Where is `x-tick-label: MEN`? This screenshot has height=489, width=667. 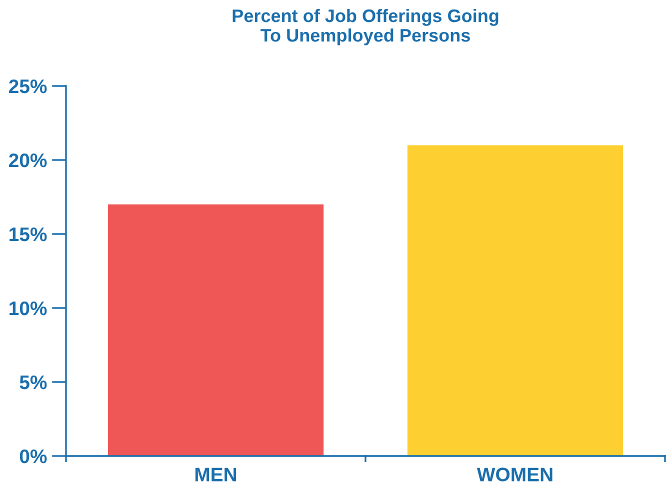 x-tick-label: MEN is located at coordinates (215, 475).